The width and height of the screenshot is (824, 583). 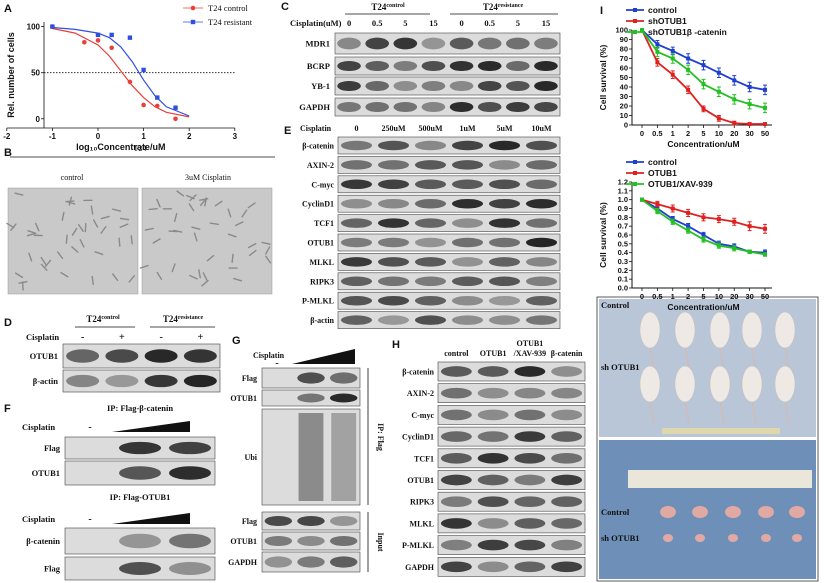 What do you see at coordinates (42, 337) in the screenshot?
I see `label: Cisplatin` at bounding box center [42, 337].